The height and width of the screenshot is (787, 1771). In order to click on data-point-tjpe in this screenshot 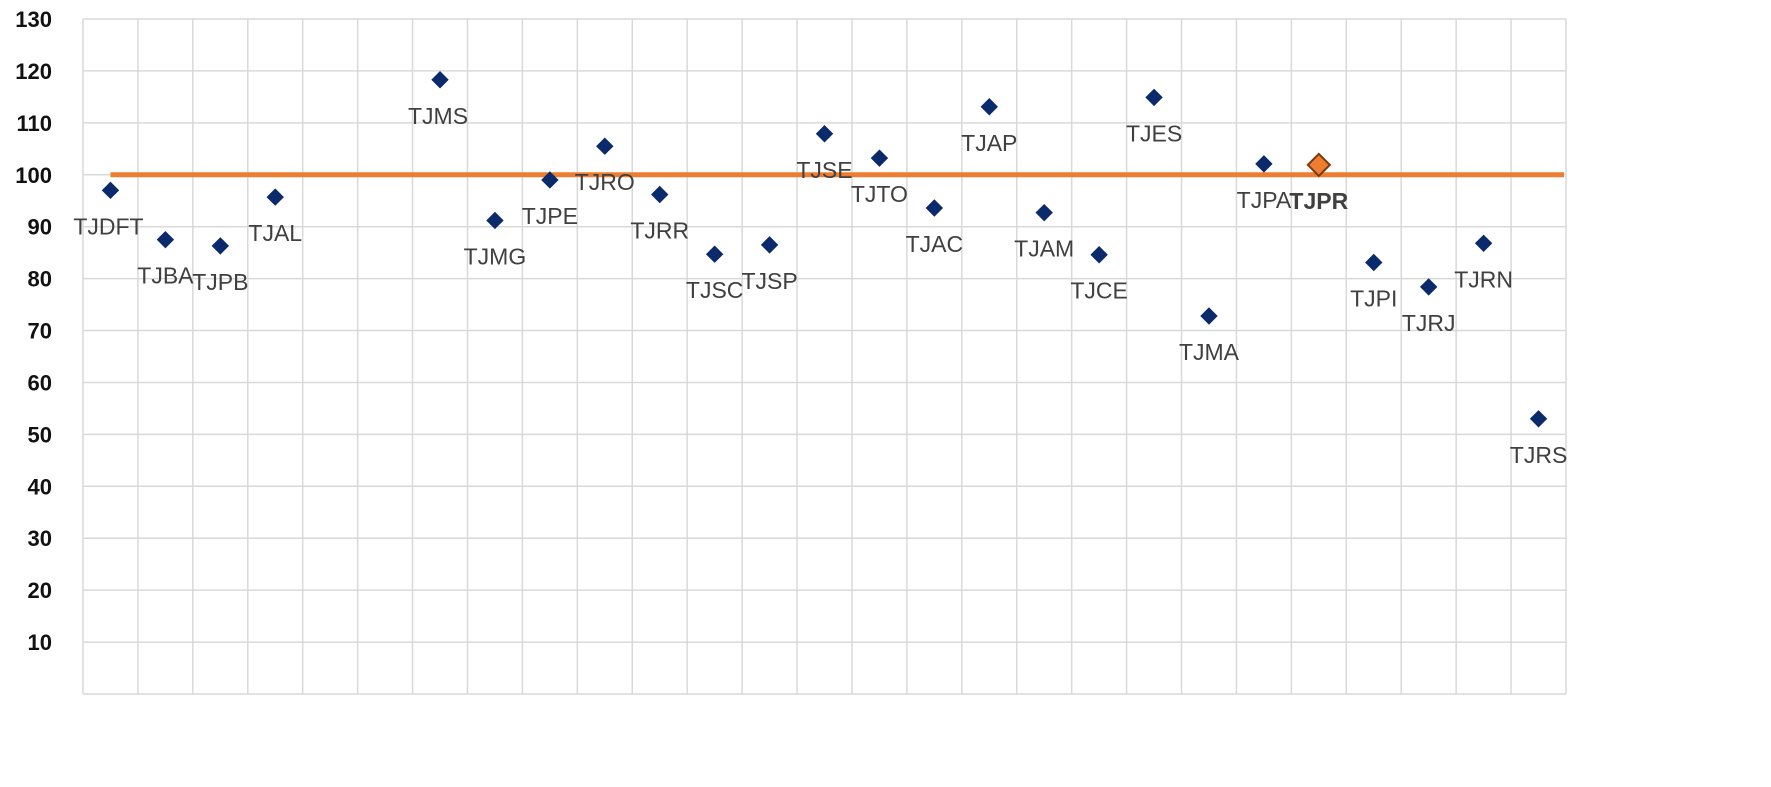, I will do `click(550, 180)`.